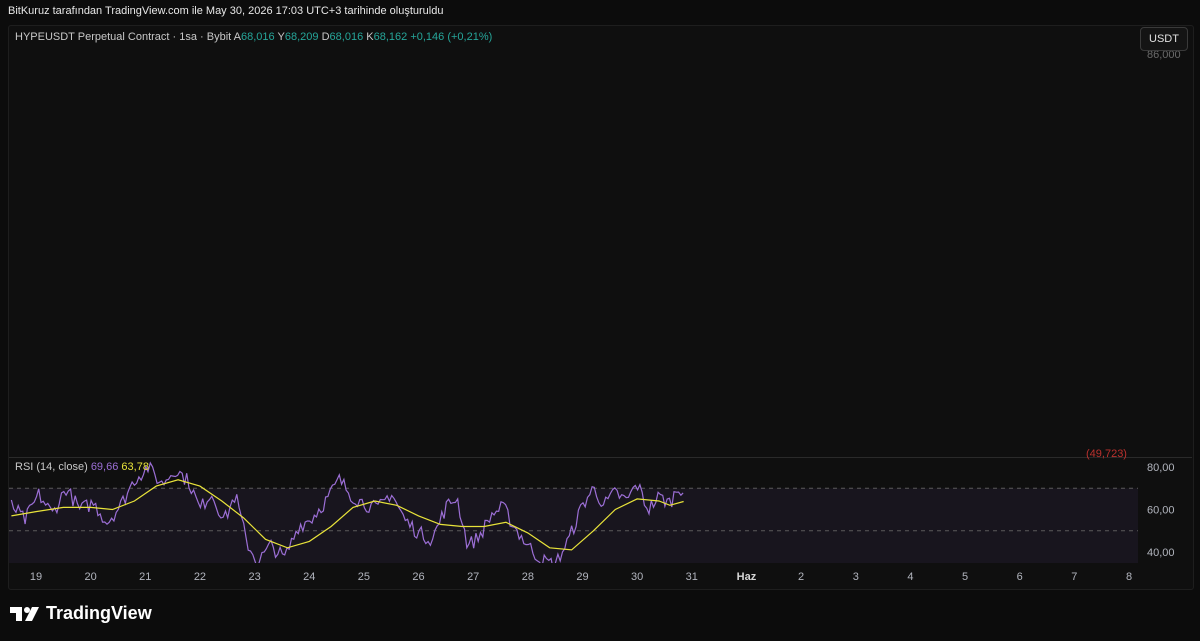 The image size is (1200, 641). I want to click on time-tick-label: 3, so click(856, 577).